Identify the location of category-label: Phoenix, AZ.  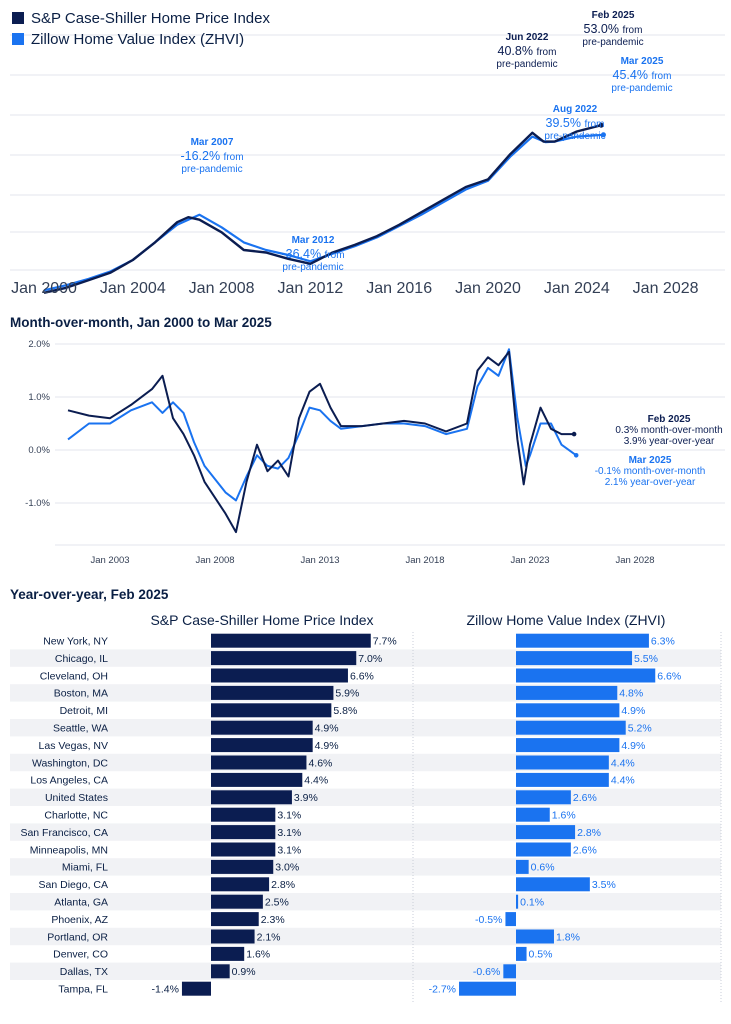
(79, 920).